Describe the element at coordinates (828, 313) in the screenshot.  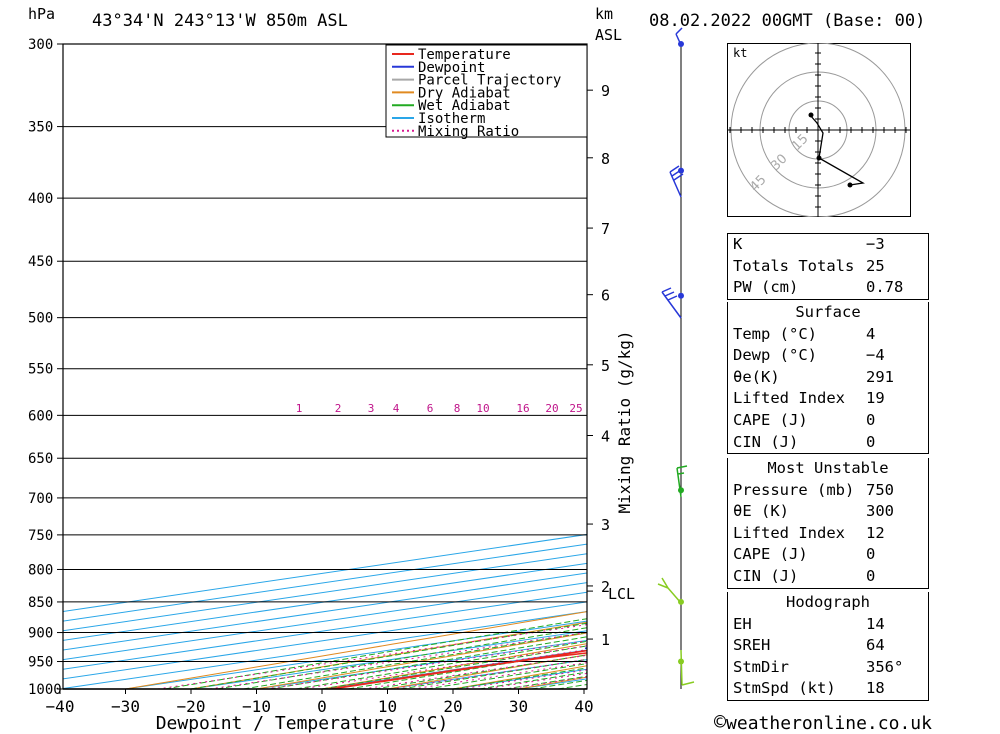
I see `section-title: Surface` at that location.